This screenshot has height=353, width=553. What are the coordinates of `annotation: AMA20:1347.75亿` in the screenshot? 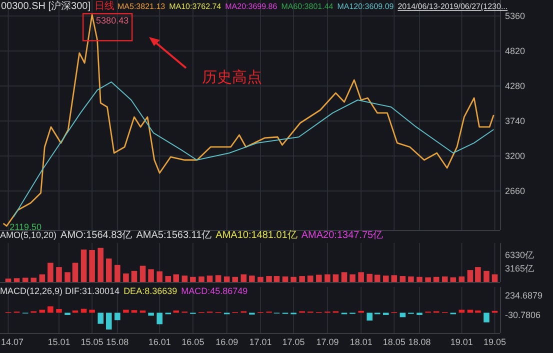 It's located at (342, 235).